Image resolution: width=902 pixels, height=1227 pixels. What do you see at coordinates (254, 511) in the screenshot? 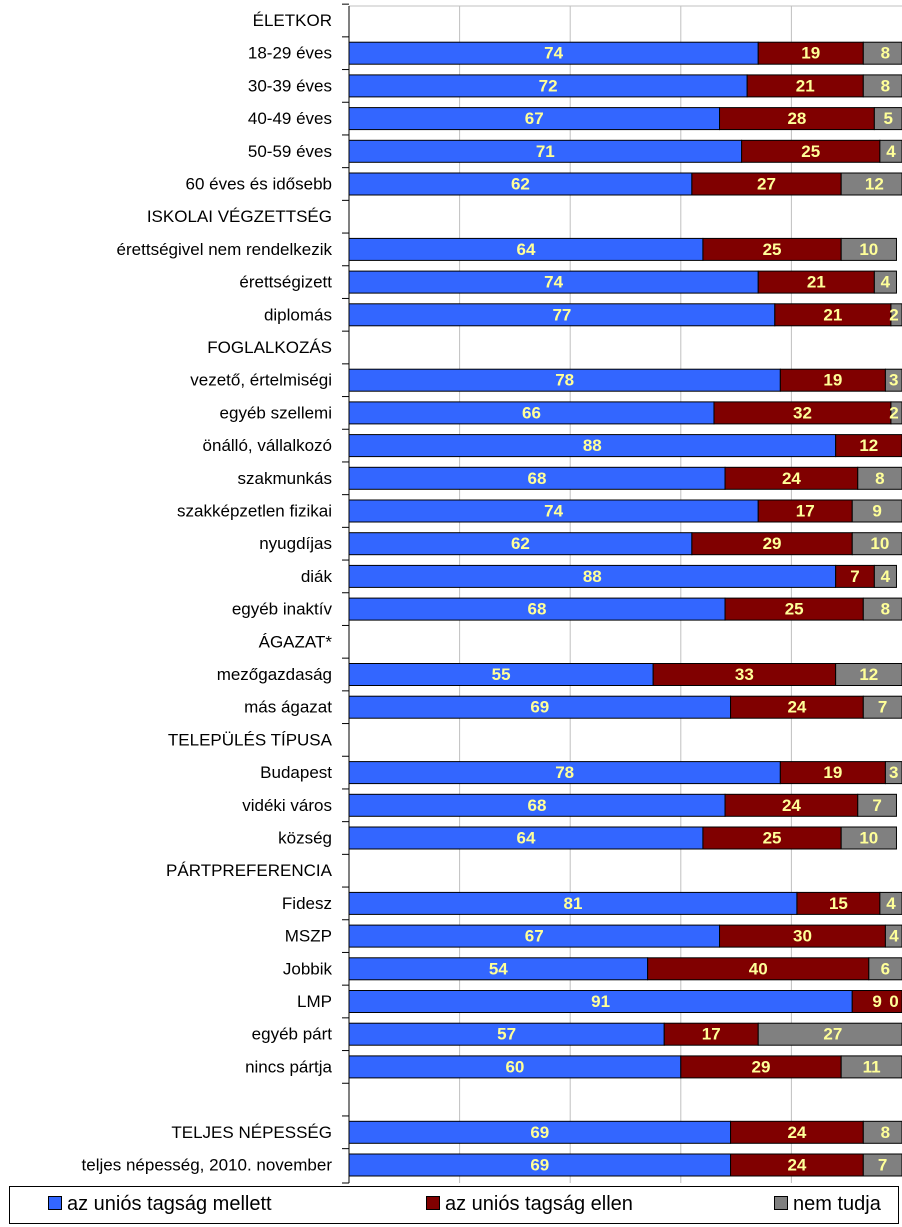
I see `category-label: szakképzetlen fizikai` at bounding box center [254, 511].